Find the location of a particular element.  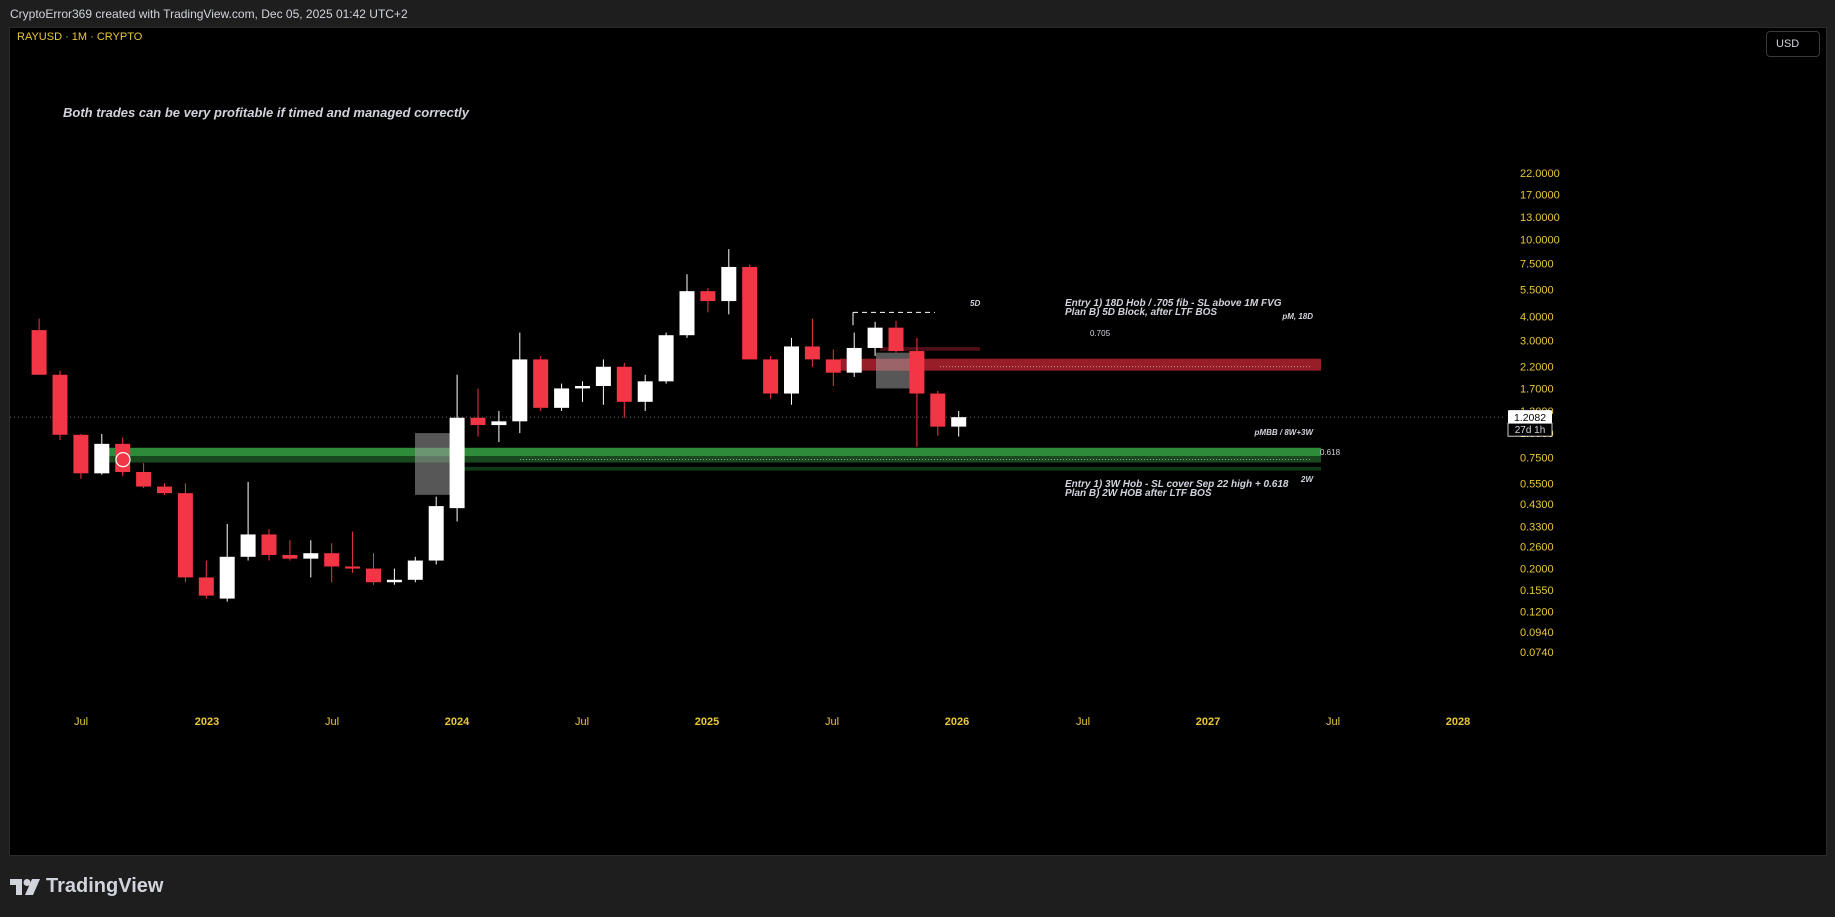

x-axis-tick-label: 2027 is located at coordinates (1208, 722).